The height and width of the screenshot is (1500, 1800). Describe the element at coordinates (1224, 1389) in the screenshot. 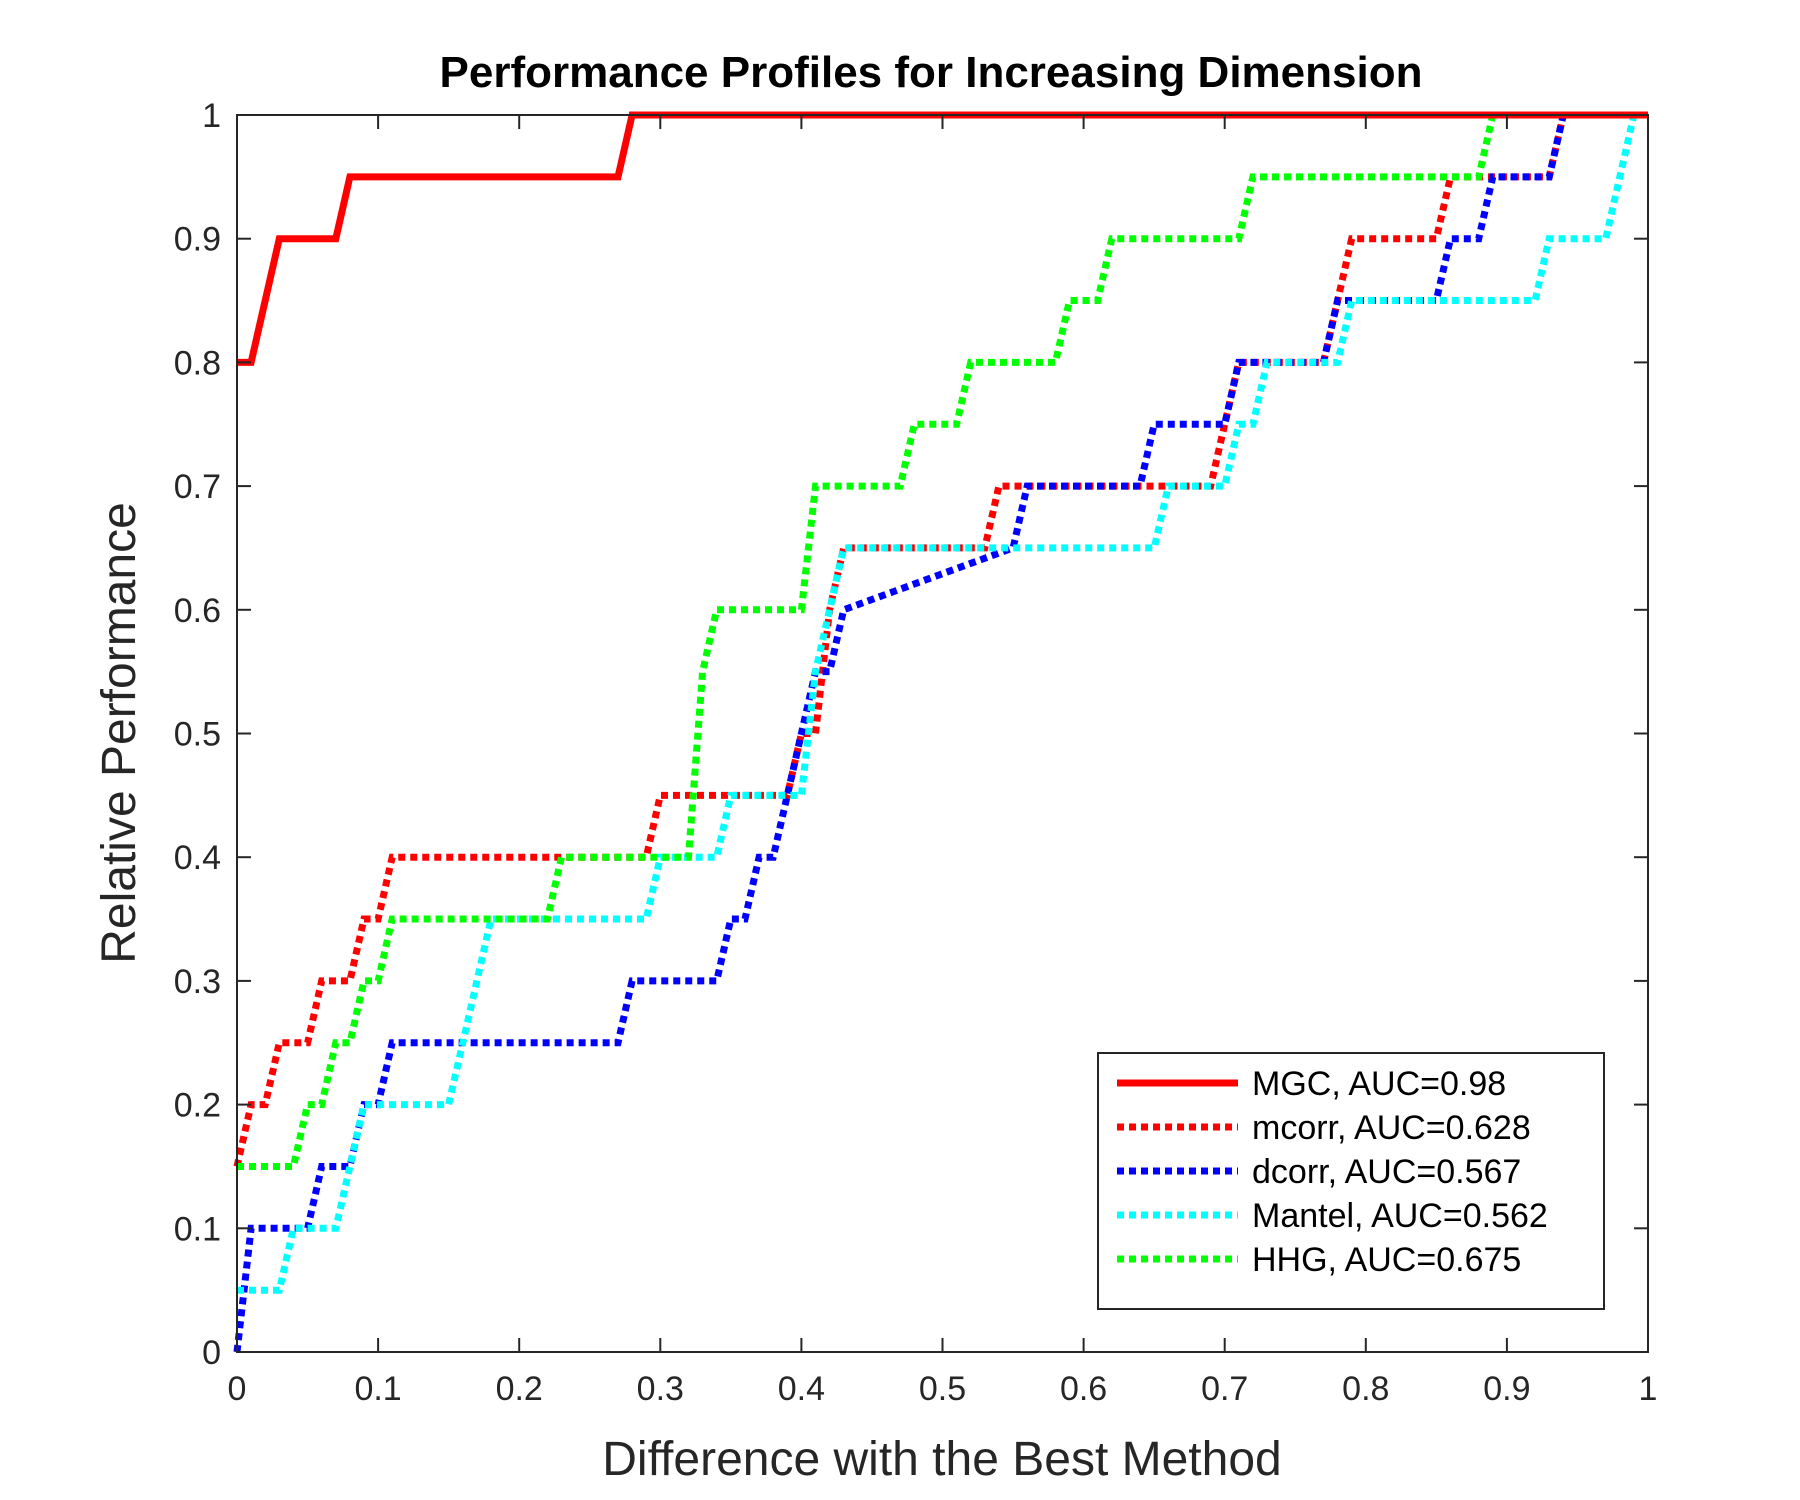

I see `x-tick-label: 0.7` at that location.